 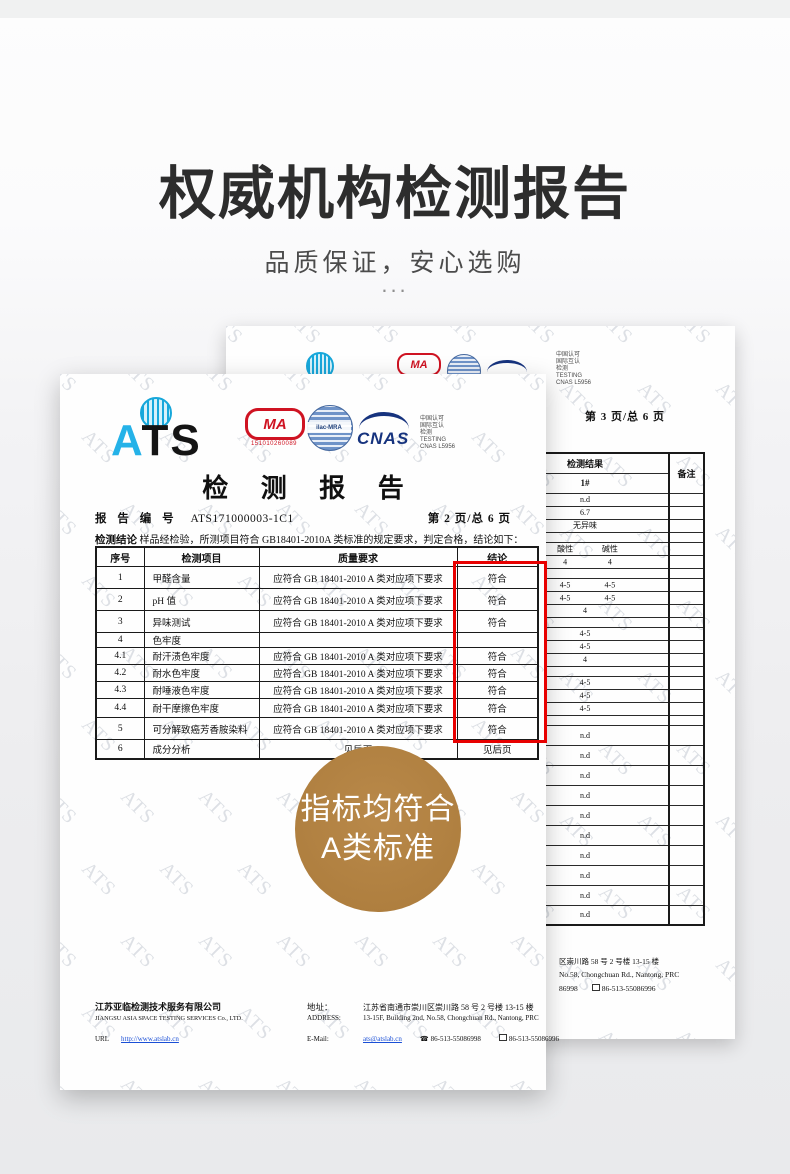 What do you see at coordinates (419, 364) in the screenshot?
I see `cma-badge-icon: MA` at bounding box center [419, 364].